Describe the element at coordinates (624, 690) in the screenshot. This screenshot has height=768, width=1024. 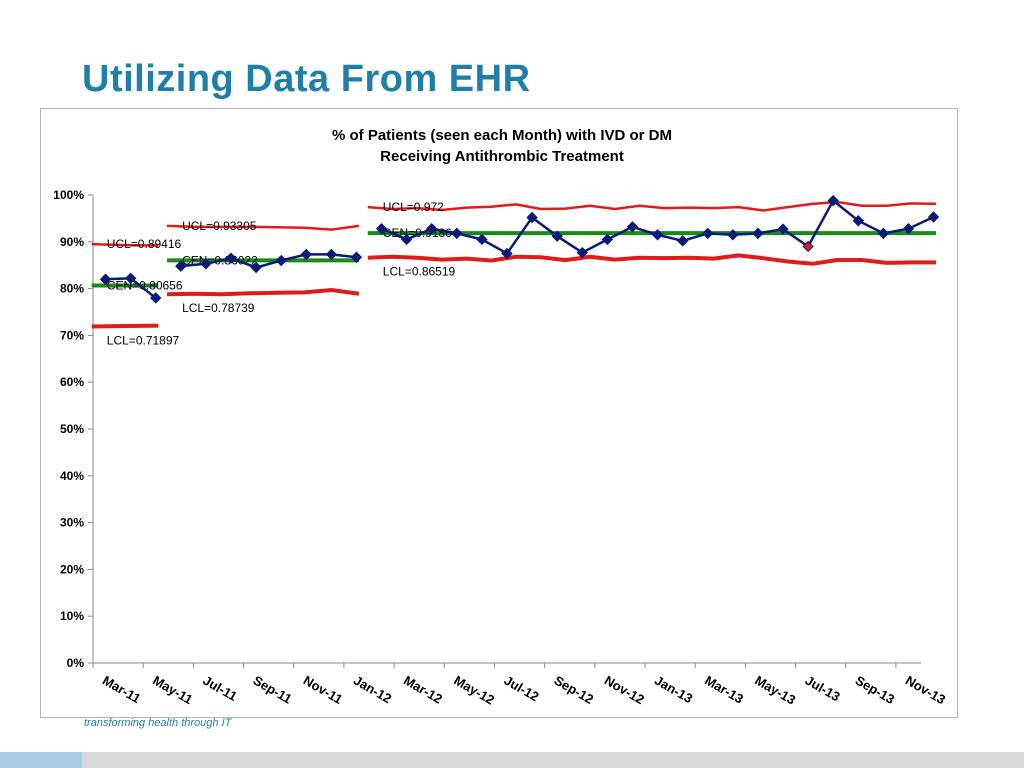
I see `x-tick-label: Nov-12` at that location.